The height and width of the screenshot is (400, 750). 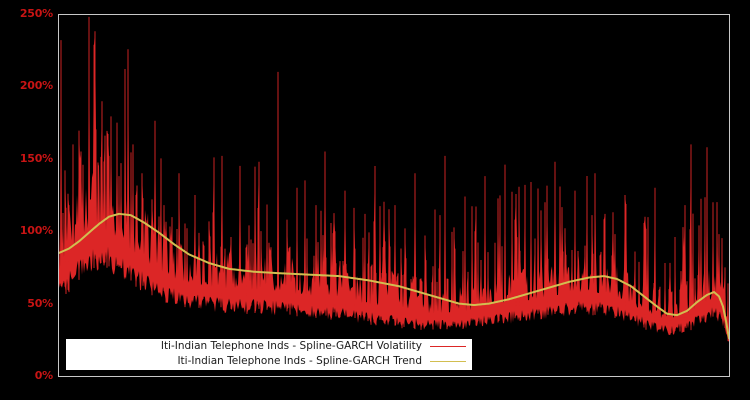 What do you see at coordinates (43, 375) in the screenshot?
I see `y-tick-label: 0%` at bounding box center [43, 375].